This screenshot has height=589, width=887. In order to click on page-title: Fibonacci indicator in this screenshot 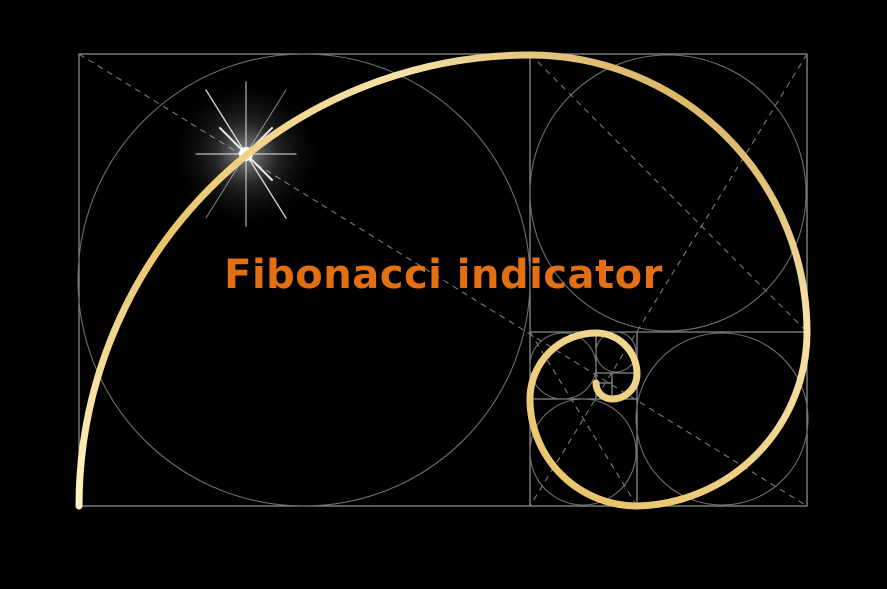, I will do `click(443, 275)`.